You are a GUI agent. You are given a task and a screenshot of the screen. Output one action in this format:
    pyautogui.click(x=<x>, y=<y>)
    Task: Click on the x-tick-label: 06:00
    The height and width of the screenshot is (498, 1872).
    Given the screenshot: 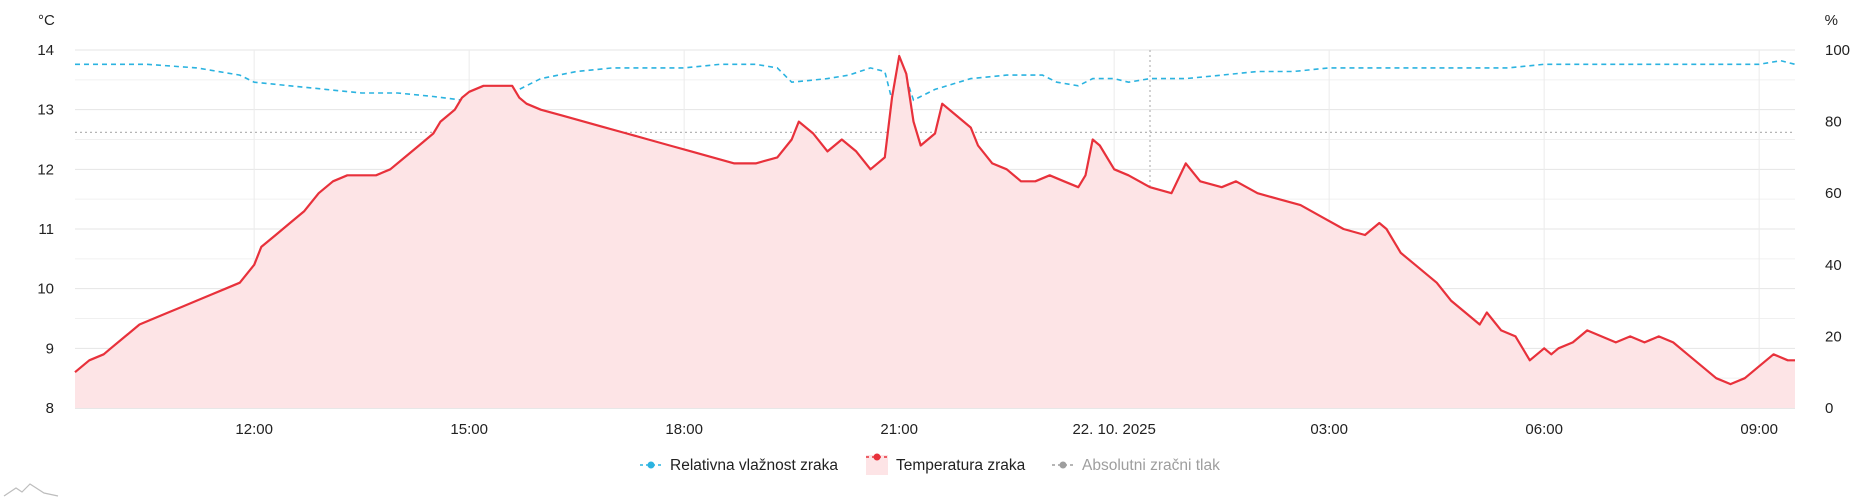 What is the action you would take?
    pyautogui.click(x=1544, y=429)
    